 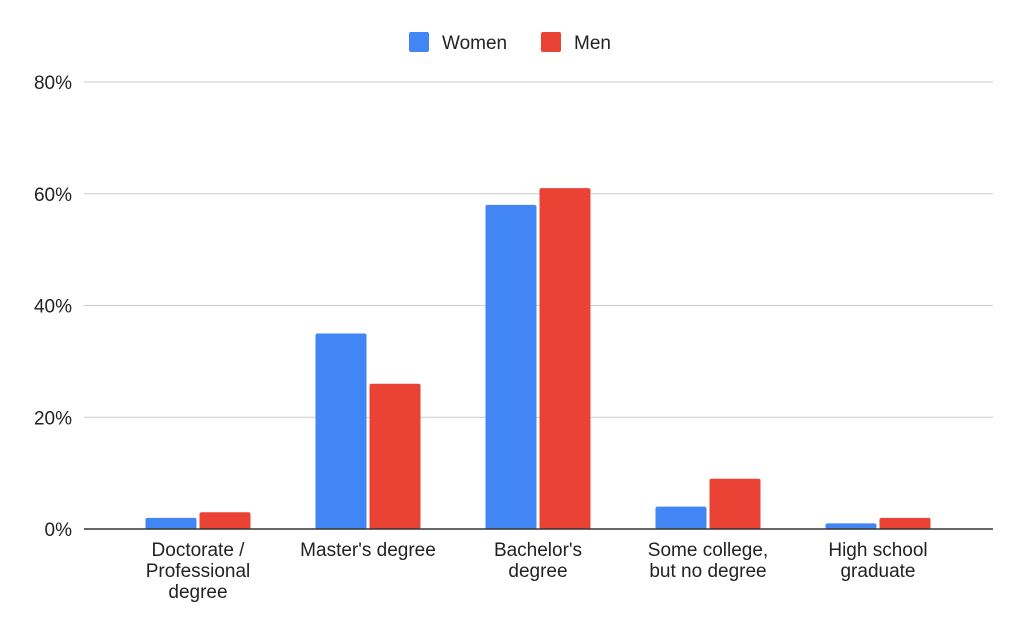 I want to click on x-tick-label-line: Professional, so click(x=198, y=571).